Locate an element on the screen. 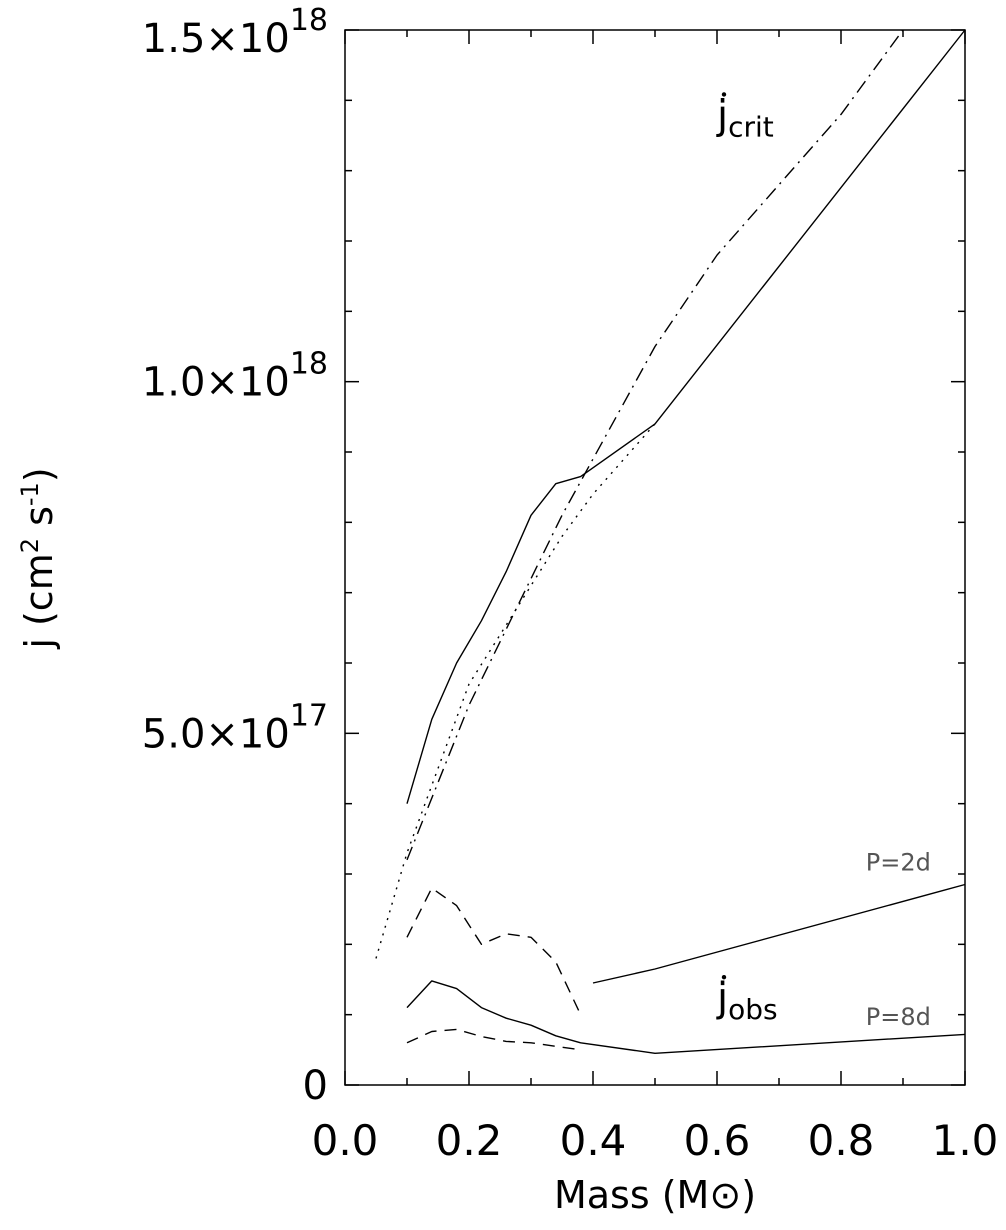 This screenshot has height=1230, width=1006. x-tick-label: 0.6 is located at coordinates (717, 1140).